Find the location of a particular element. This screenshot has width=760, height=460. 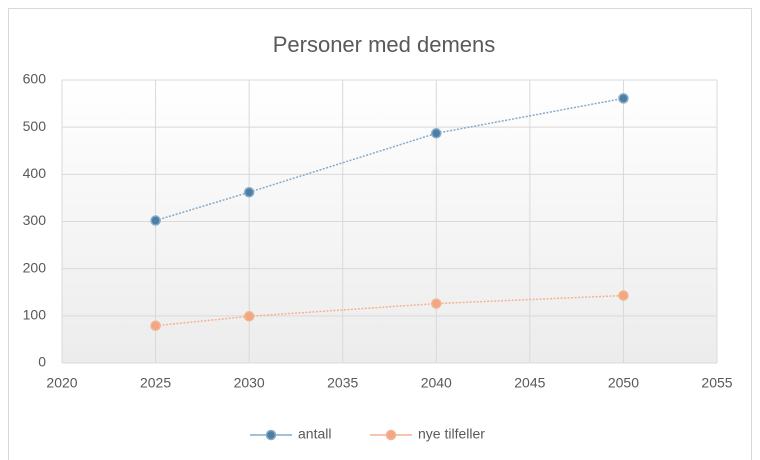

legend-label: antall is located at coordinates (314, 434).